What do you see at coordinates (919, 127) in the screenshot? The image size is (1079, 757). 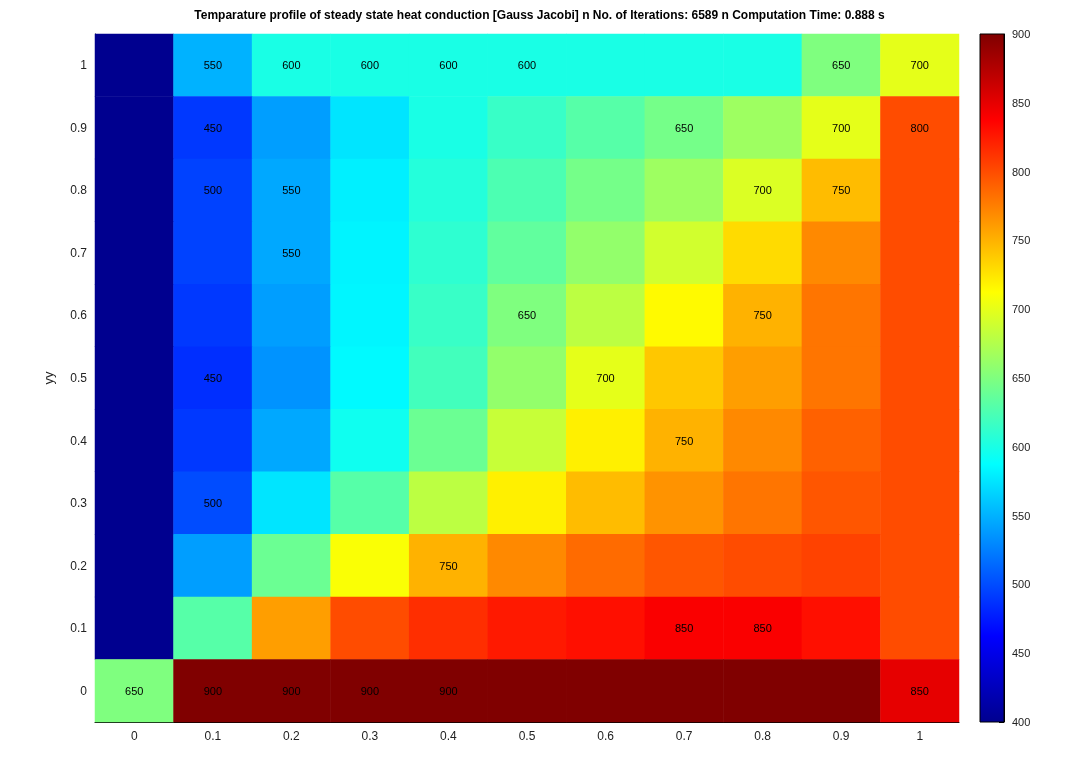 I see `annotation: 800` at bounding box center [919, 127].